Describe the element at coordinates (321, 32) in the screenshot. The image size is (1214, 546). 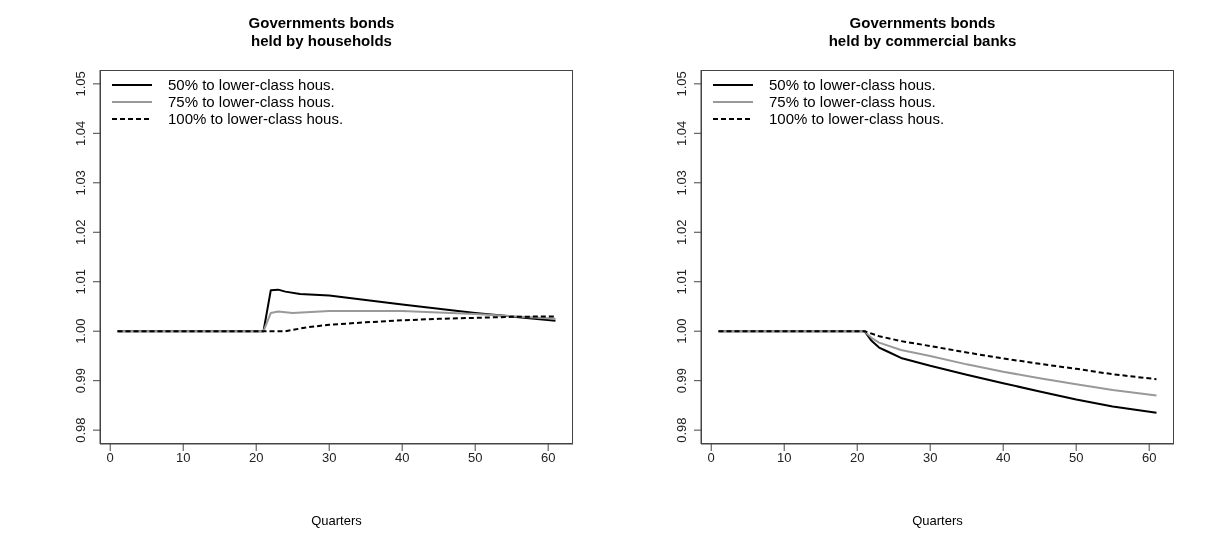
I see `chart-title: Governments bonds held by households` at that location.